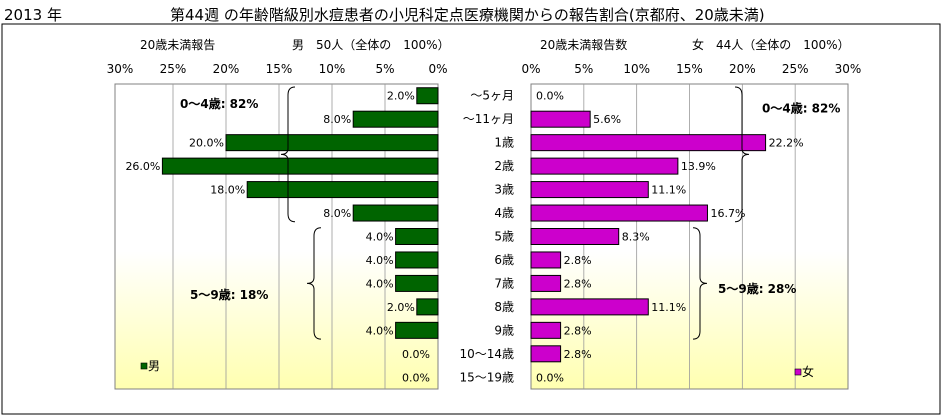 This screenshot has width=944, height=417. I want to click on female-value-label: 5.6%, so click(607, 119).